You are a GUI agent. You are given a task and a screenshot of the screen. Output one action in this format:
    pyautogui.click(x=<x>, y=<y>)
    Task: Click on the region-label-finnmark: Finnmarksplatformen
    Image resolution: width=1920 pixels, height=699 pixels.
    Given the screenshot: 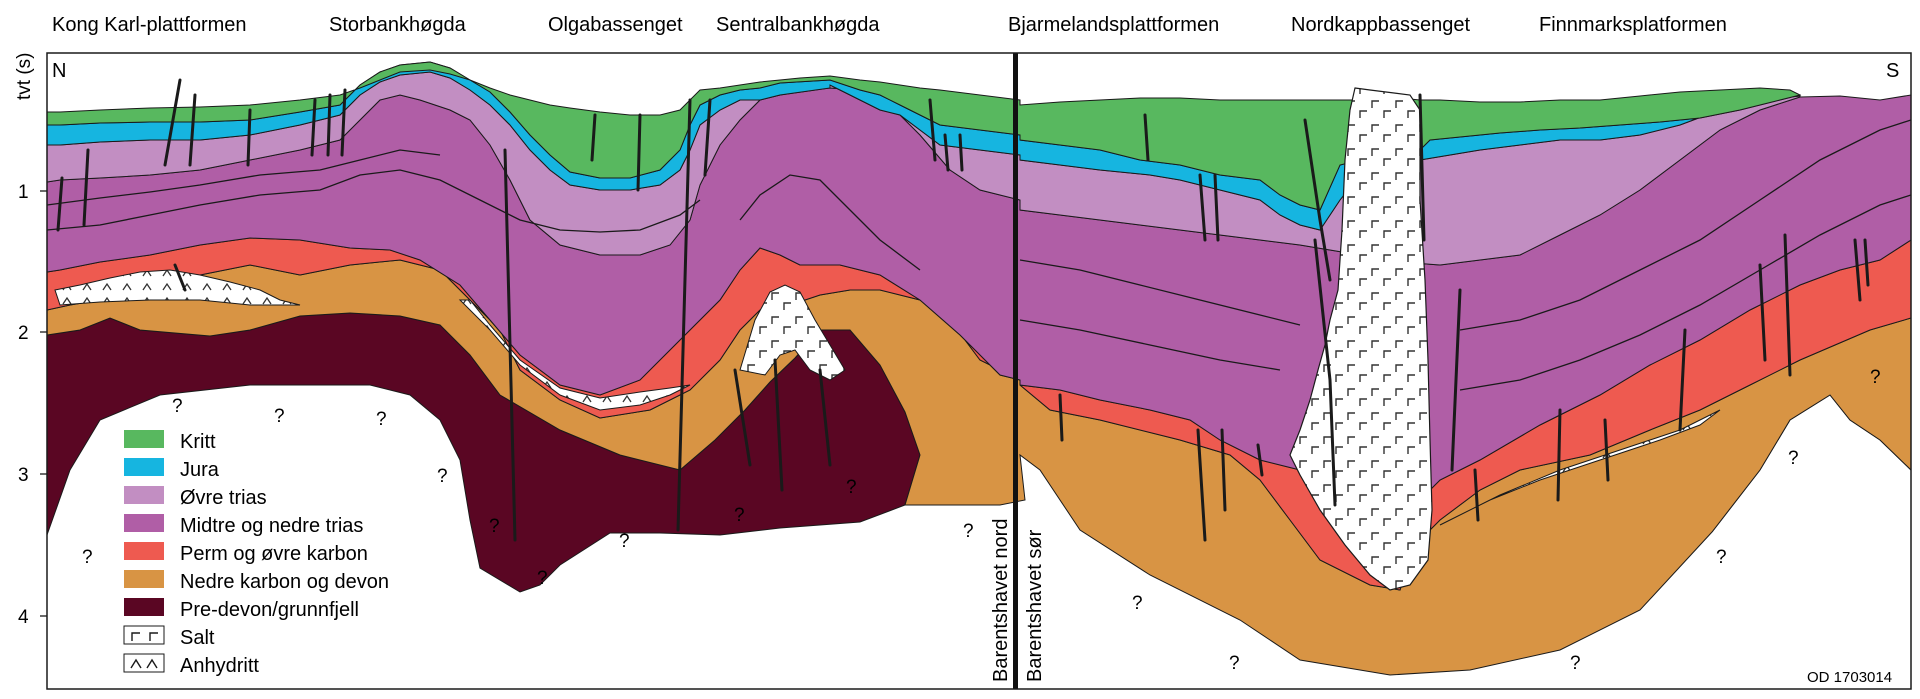 What is the action you would take?
    pyautogui.click(x=1633, y=25)
    